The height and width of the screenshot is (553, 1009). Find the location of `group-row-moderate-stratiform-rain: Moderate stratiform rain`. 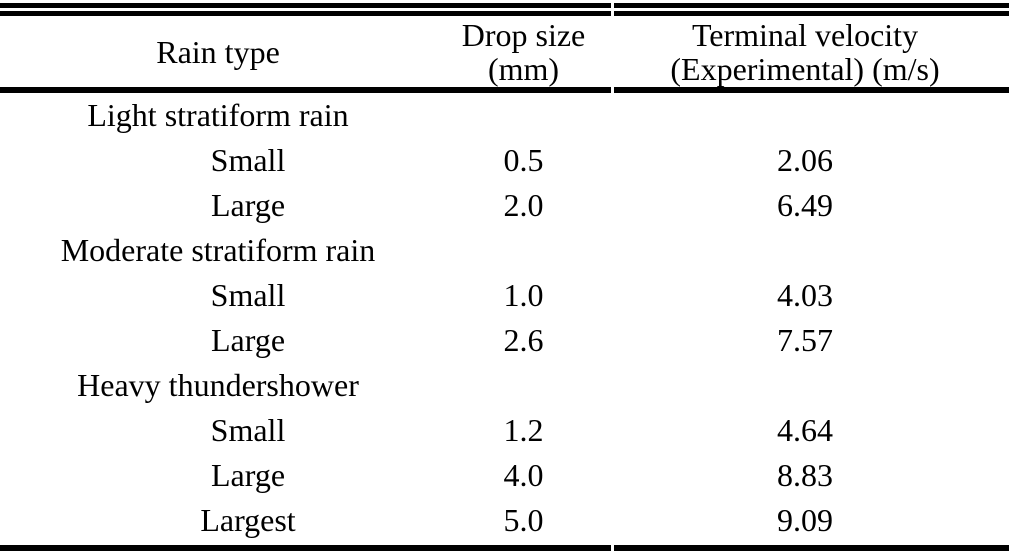

group-row-moderate-stratiform-rain: Moderate stratiform rain is located at coordinates (504, 250).